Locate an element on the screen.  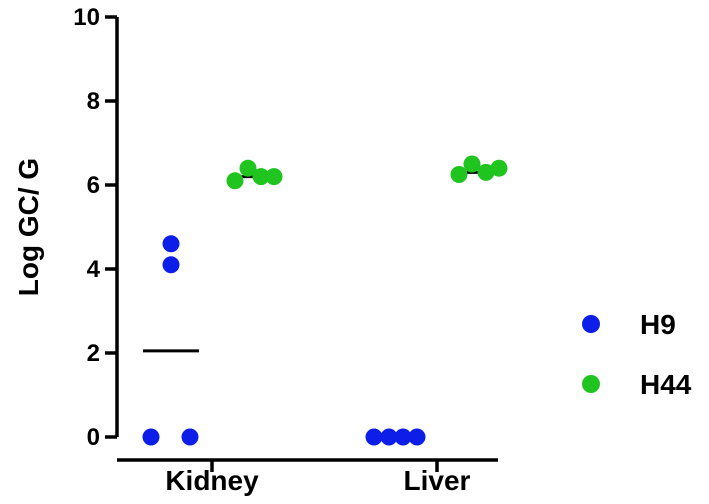
x-category-label: Liver is located at coordinates (437, 480).